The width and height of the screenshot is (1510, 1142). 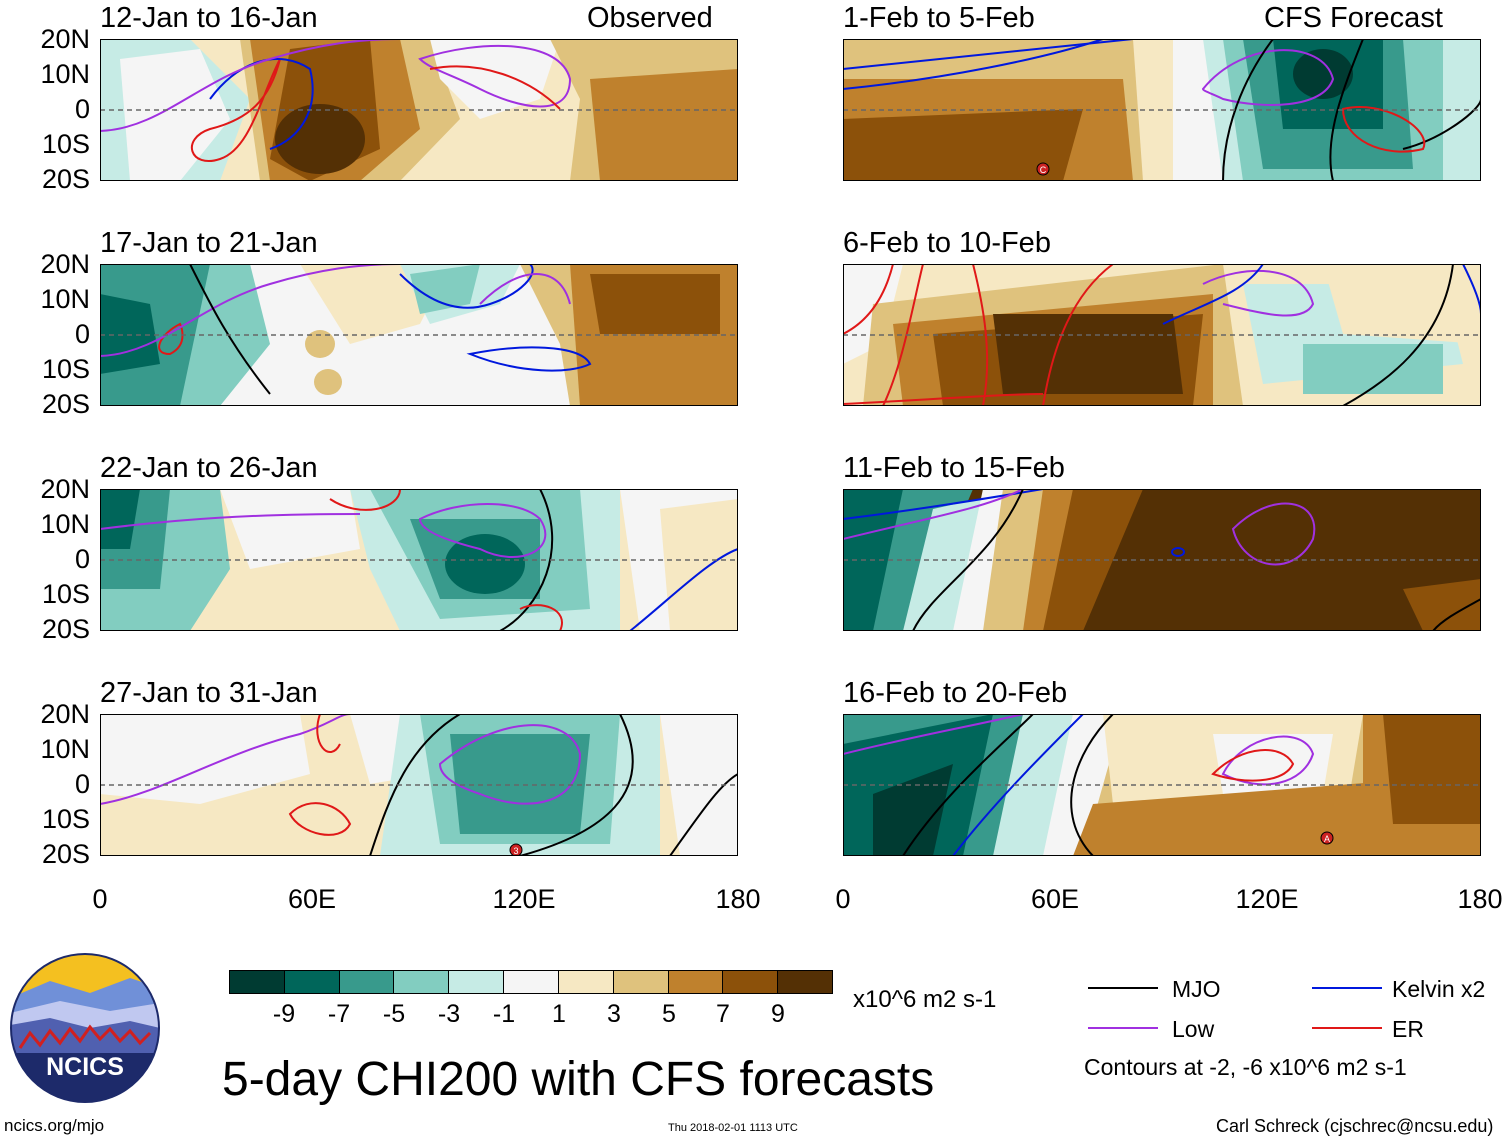 What do you see at coordinates (947, 243) in the screenshot?
I see `panel-title-5: 6-Feb to 10-Feb` at bounding box center [947, 243].